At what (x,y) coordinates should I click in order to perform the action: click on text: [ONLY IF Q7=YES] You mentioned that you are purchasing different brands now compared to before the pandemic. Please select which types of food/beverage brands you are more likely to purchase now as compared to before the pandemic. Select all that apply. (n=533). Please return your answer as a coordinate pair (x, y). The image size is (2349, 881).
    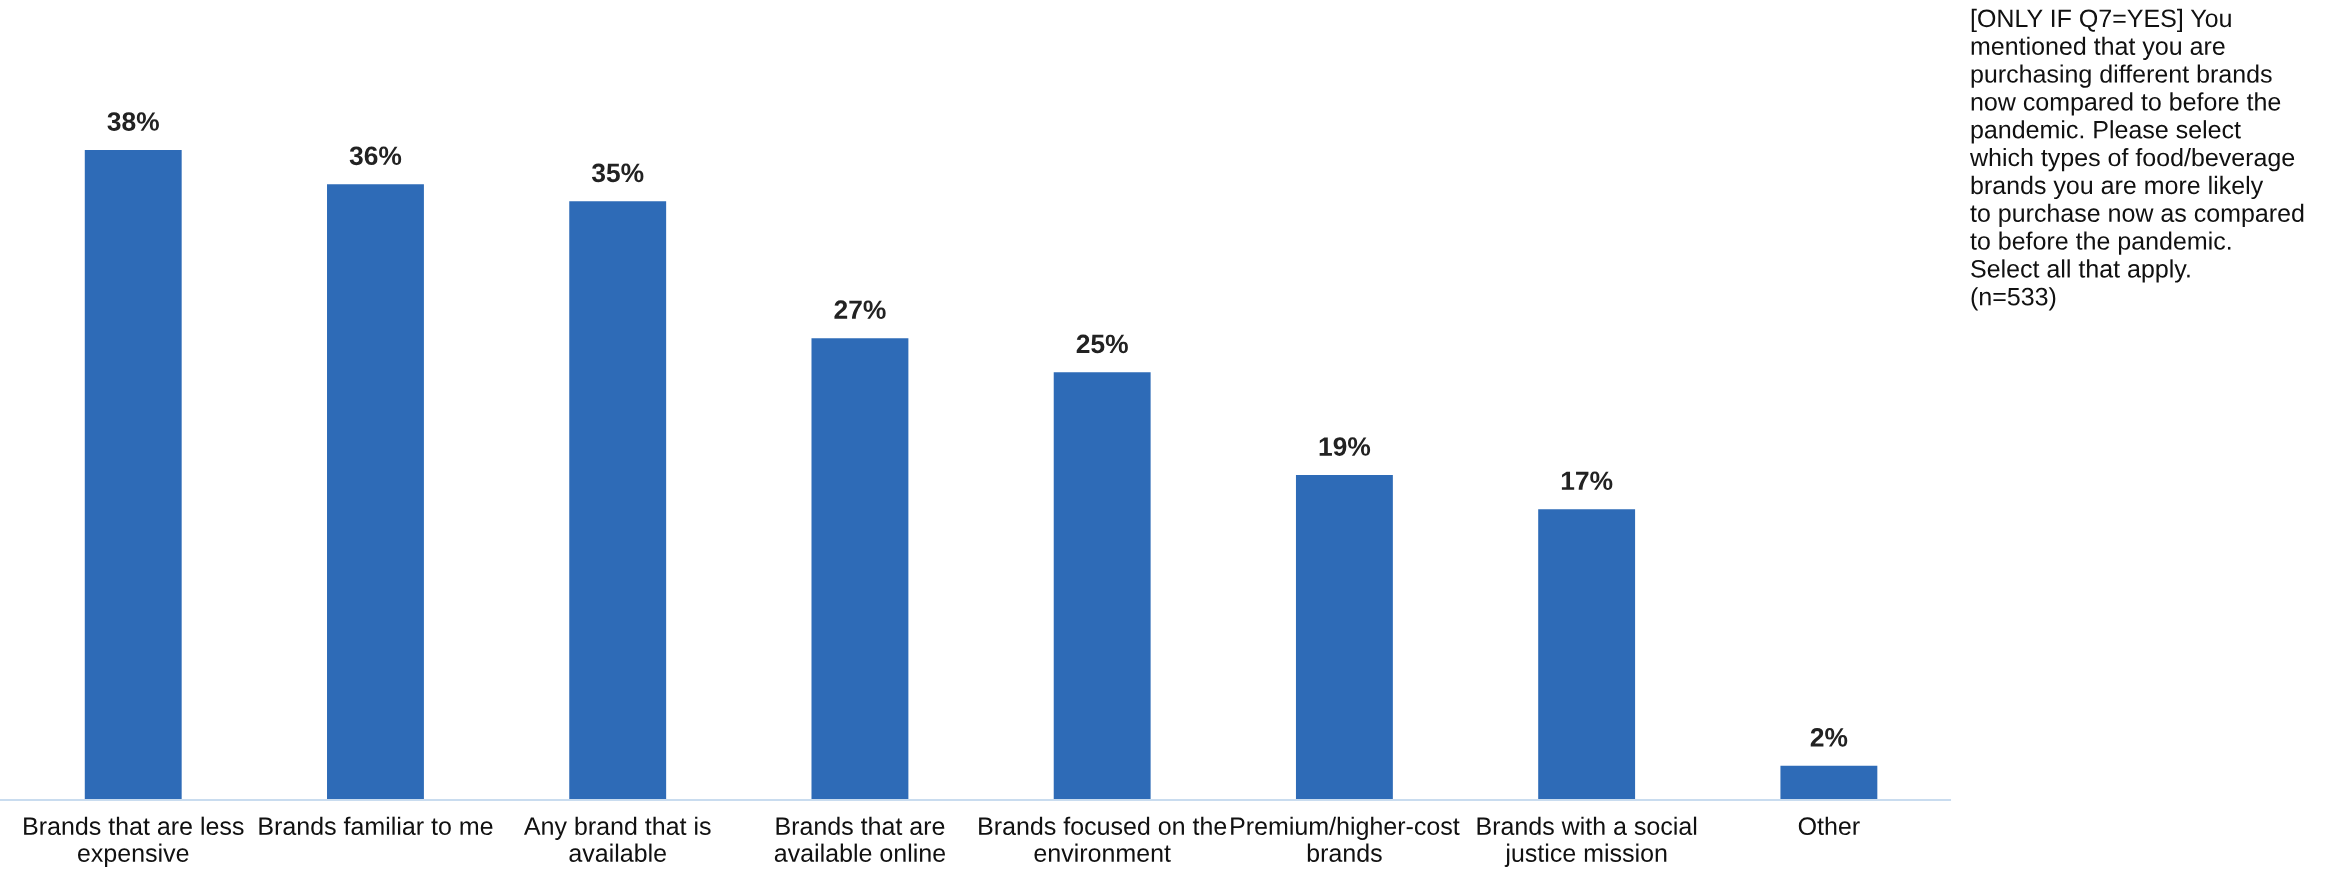
    Looking at the image, I should click on (2136, 159).